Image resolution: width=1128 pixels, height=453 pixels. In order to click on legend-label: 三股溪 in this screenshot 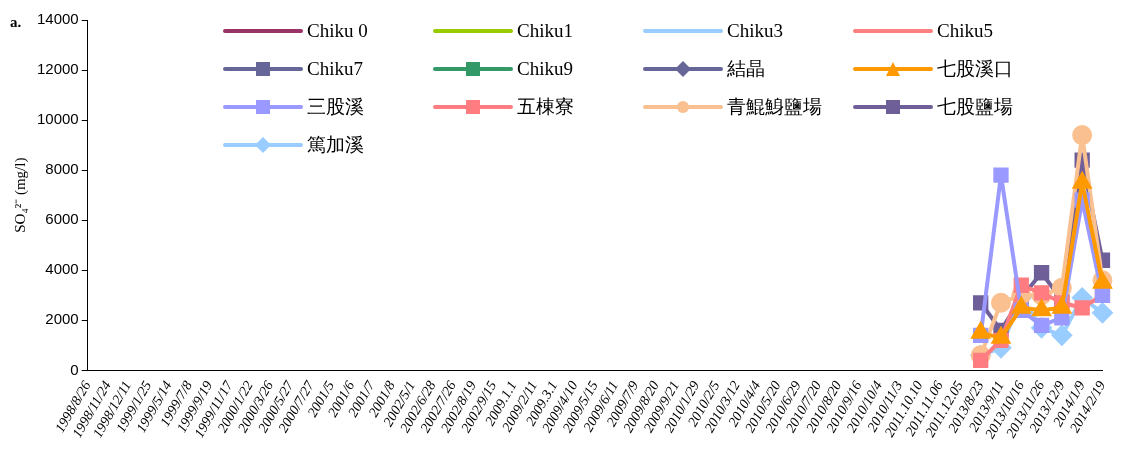, I will do `click(335, 107)`.